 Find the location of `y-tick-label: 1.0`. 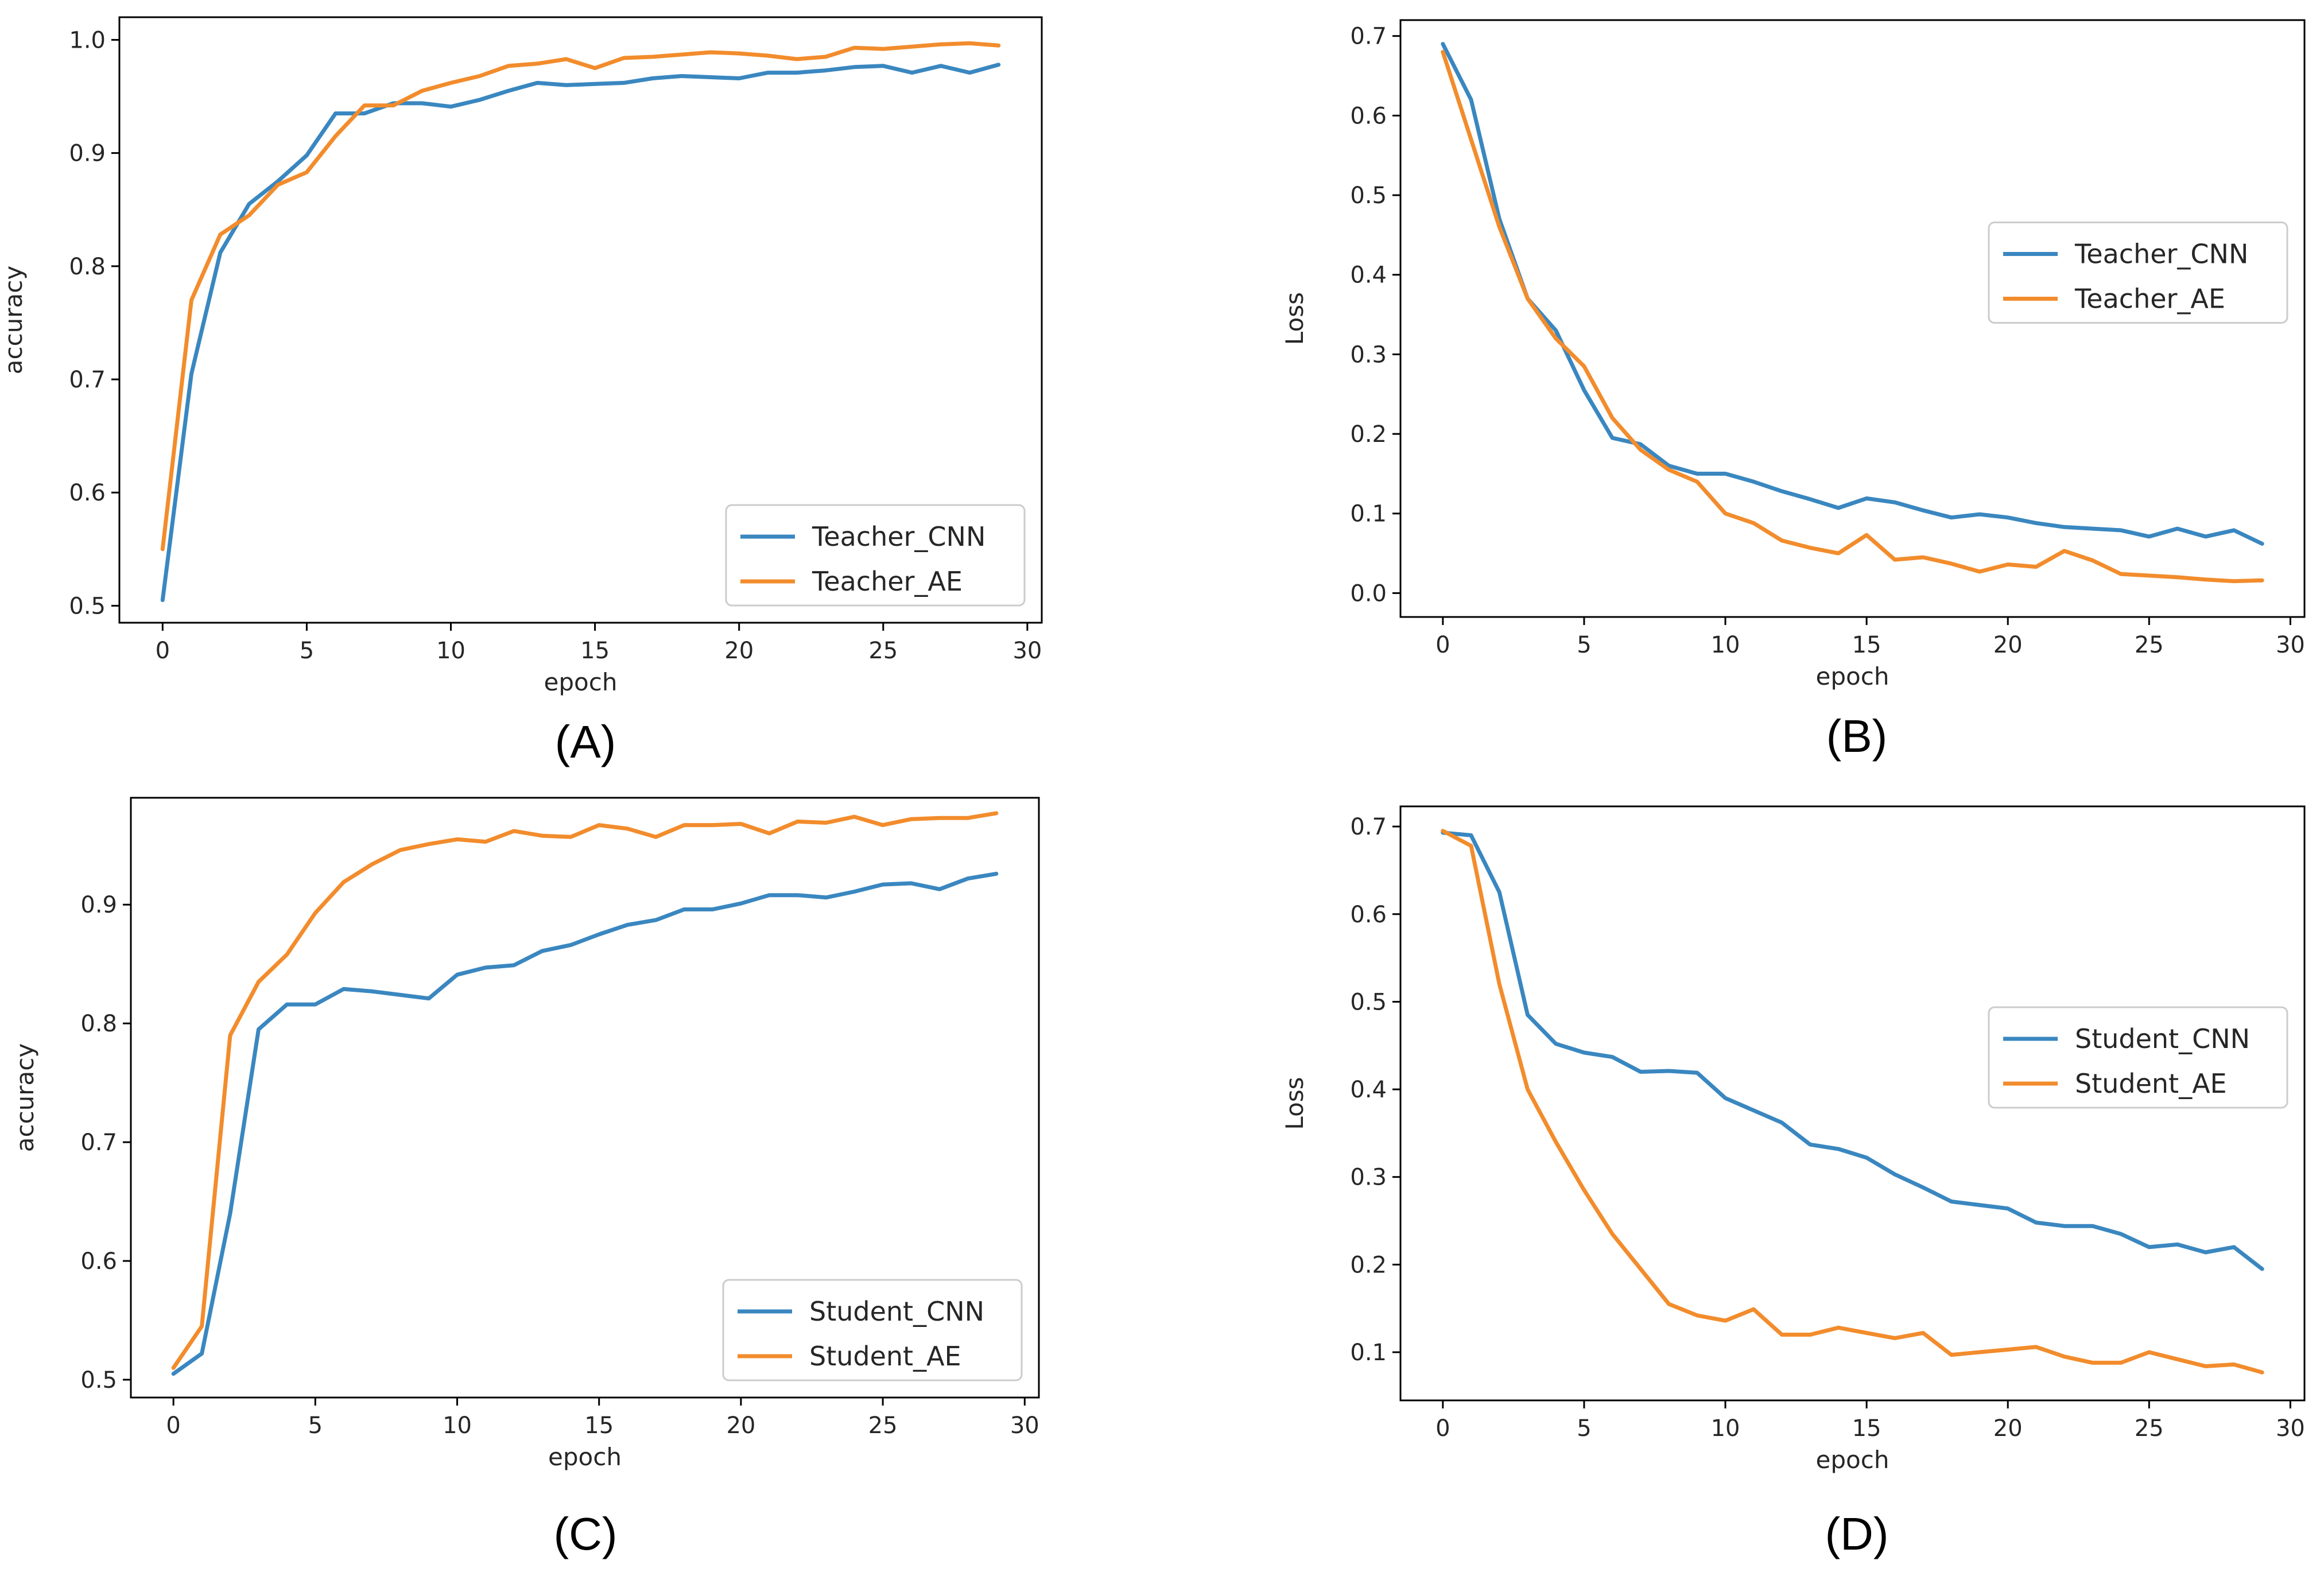

y-tick-label: 1.0 is located at coordinates (87, 40).